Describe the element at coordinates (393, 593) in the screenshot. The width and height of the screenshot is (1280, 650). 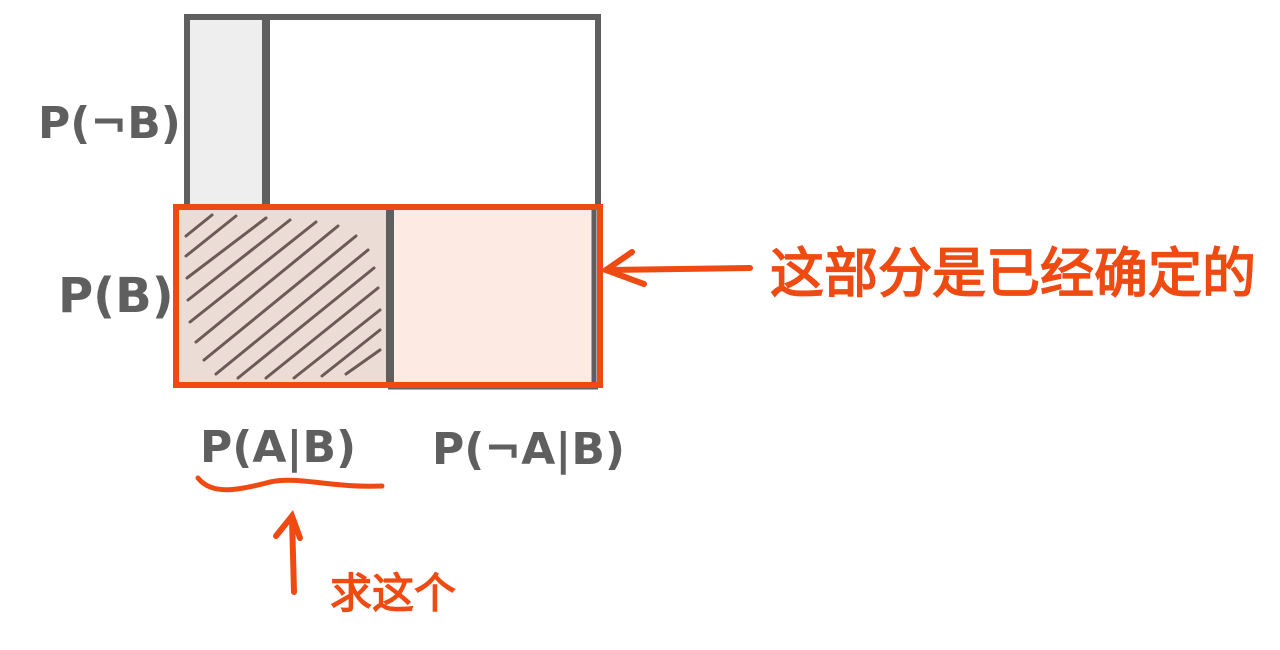
I see `annotation-find-this: 求这个` at that location.